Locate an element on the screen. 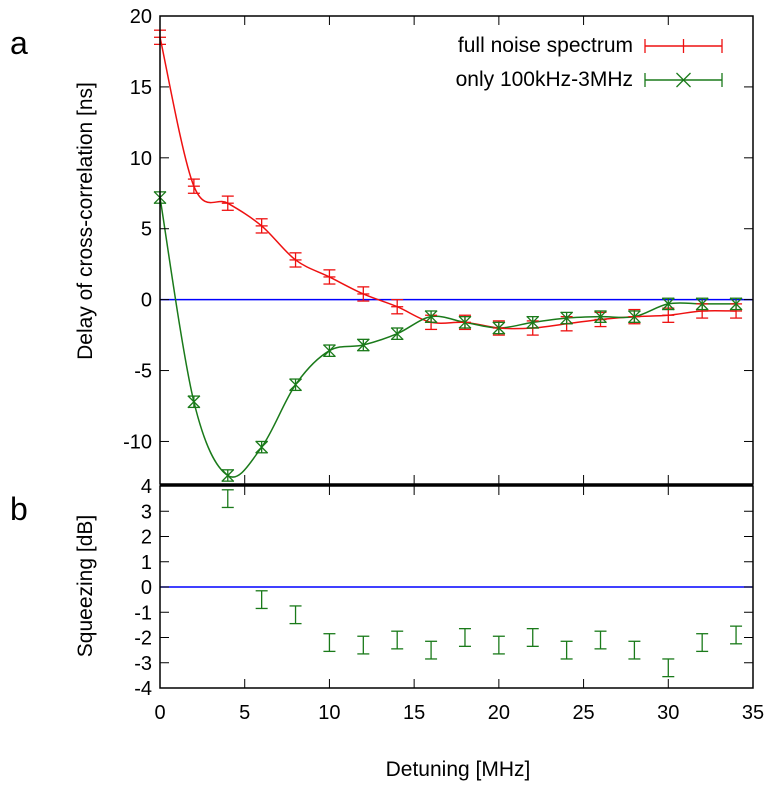 The width and height of the screenshot is (771, 788). panel-b-y-tick-label: 2 is located at coordinates (146, 538).